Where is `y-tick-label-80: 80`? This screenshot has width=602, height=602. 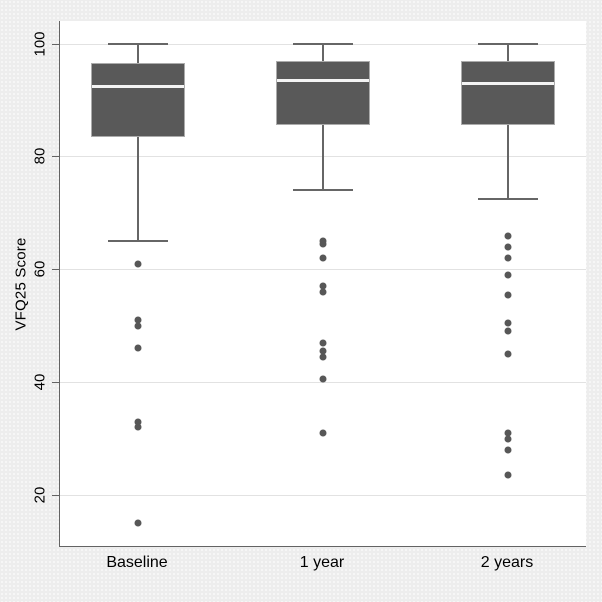 y-tick-label-80: 80 is located at coordinates (40, 156).